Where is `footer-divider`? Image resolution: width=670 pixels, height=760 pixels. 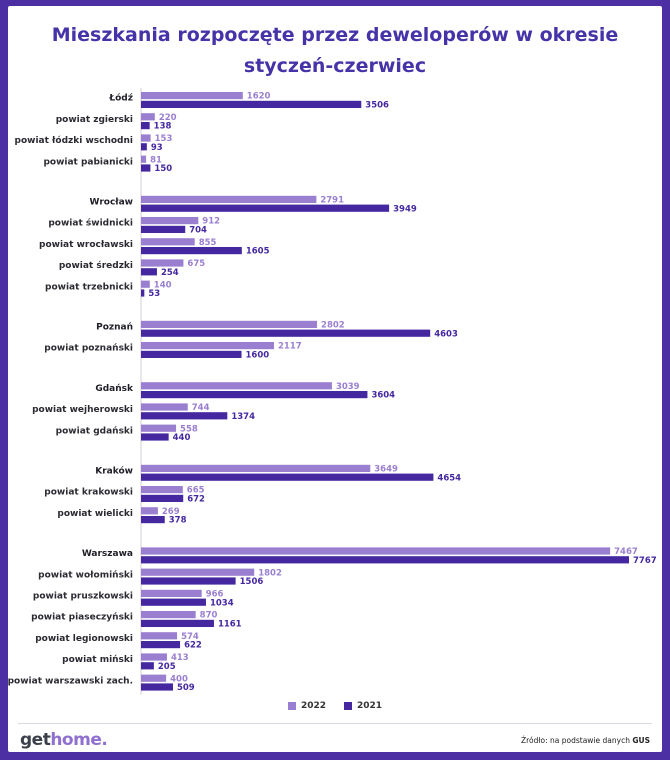 footer-divider is located at coordinates (335, 723).